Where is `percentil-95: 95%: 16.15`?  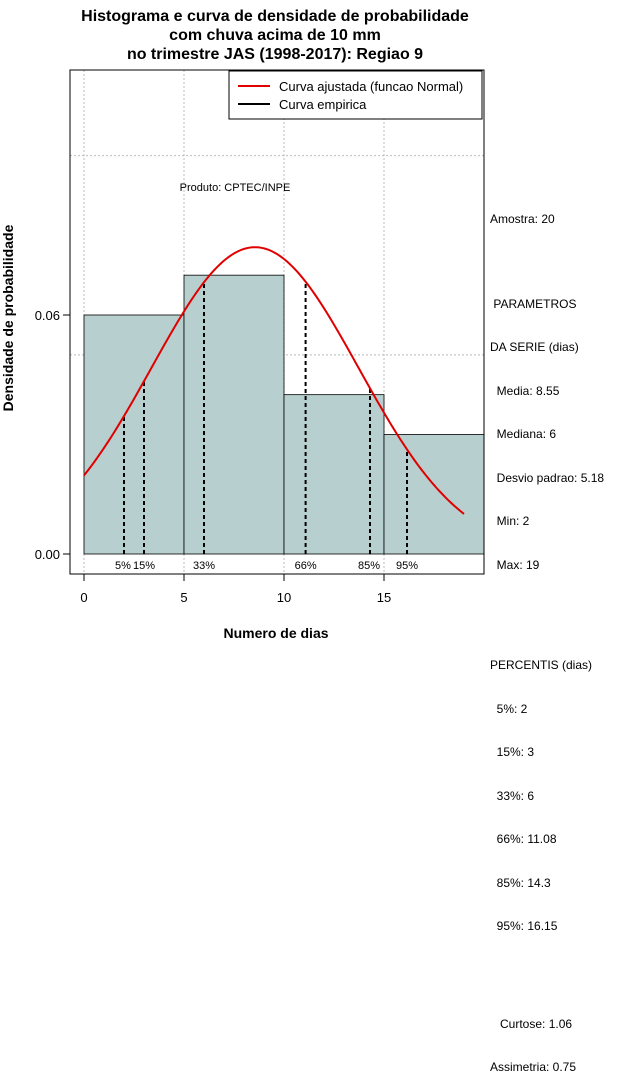
percentil-95: 95%: 16.15 is located at coordinates (524, 926).